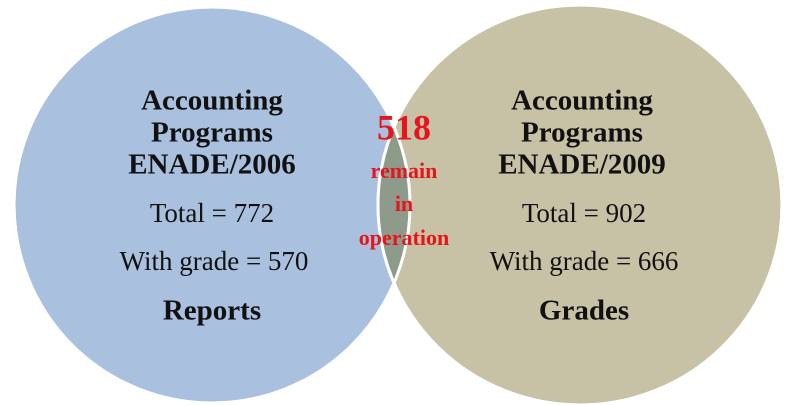 This screenshot has width=786, height=405. Describe the element at coordinates (212, 311) in the screenshot. I see `tag: Reports` at that location.